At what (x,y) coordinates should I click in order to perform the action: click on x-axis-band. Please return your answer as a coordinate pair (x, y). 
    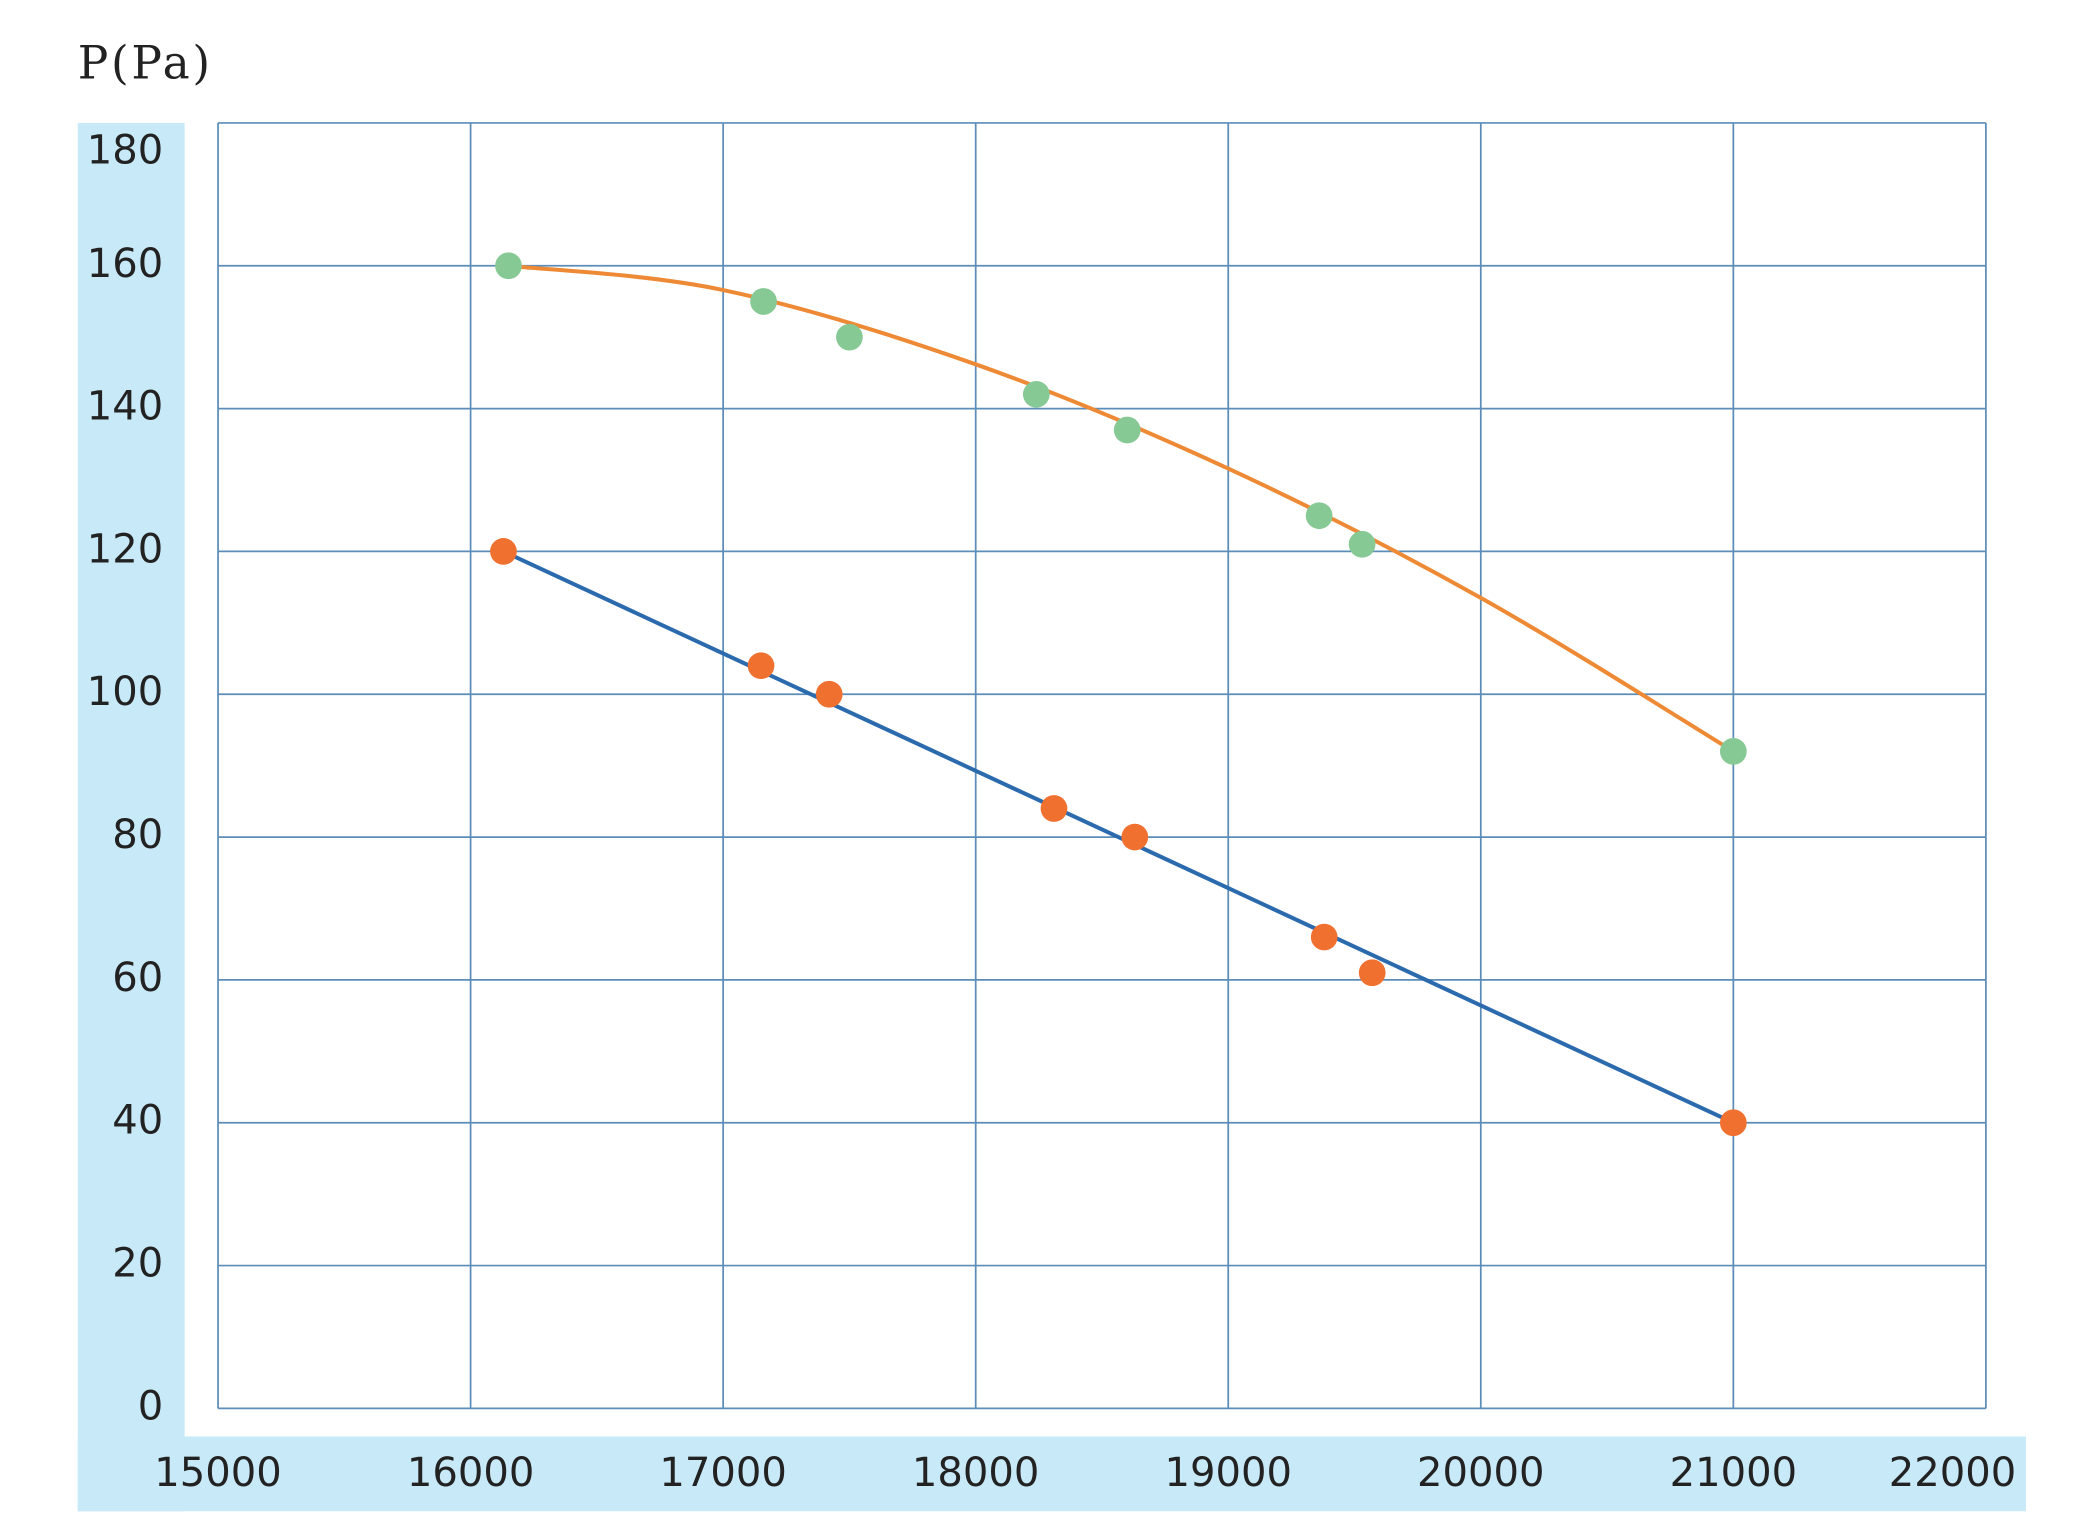
    Looking at the image, I should click on (1051, 1474).